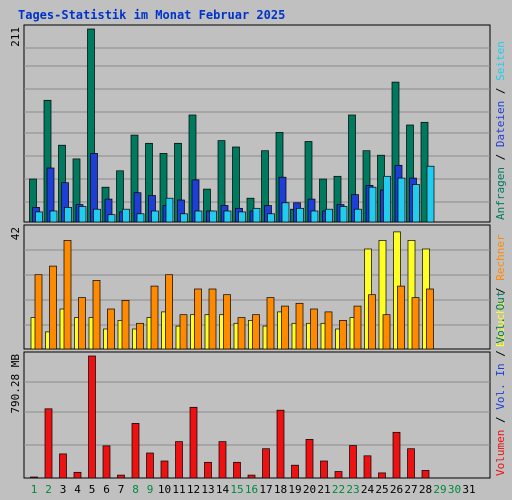 Image resolution: width=512 pixels, height=500 pixels. What do you see at coordinates (15, 384) in the screenshot?
I see `y-max-label: 790.28 MB` at bounding box center [15, 384].